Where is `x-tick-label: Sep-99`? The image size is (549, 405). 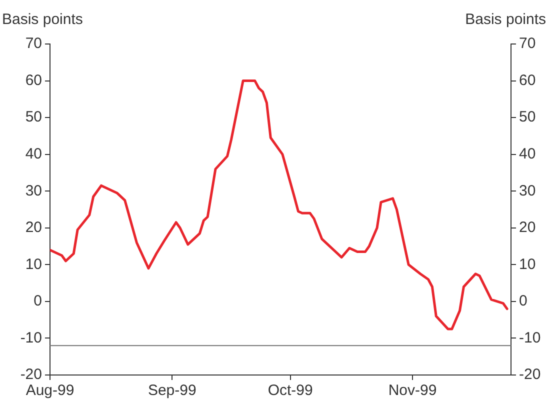 x-tick-label: Sep-99 is located at coordinates (172, 391).